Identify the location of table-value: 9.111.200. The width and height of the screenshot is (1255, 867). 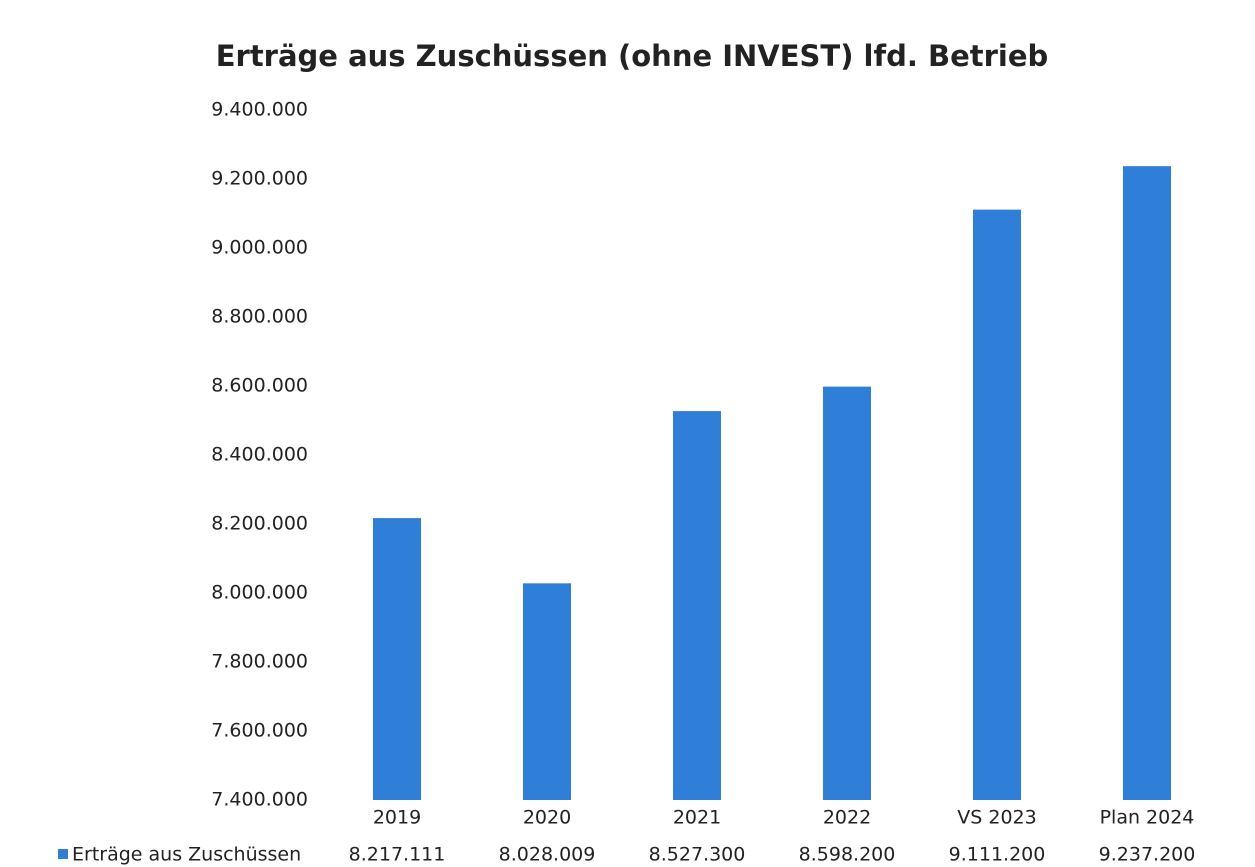
(997, 855).